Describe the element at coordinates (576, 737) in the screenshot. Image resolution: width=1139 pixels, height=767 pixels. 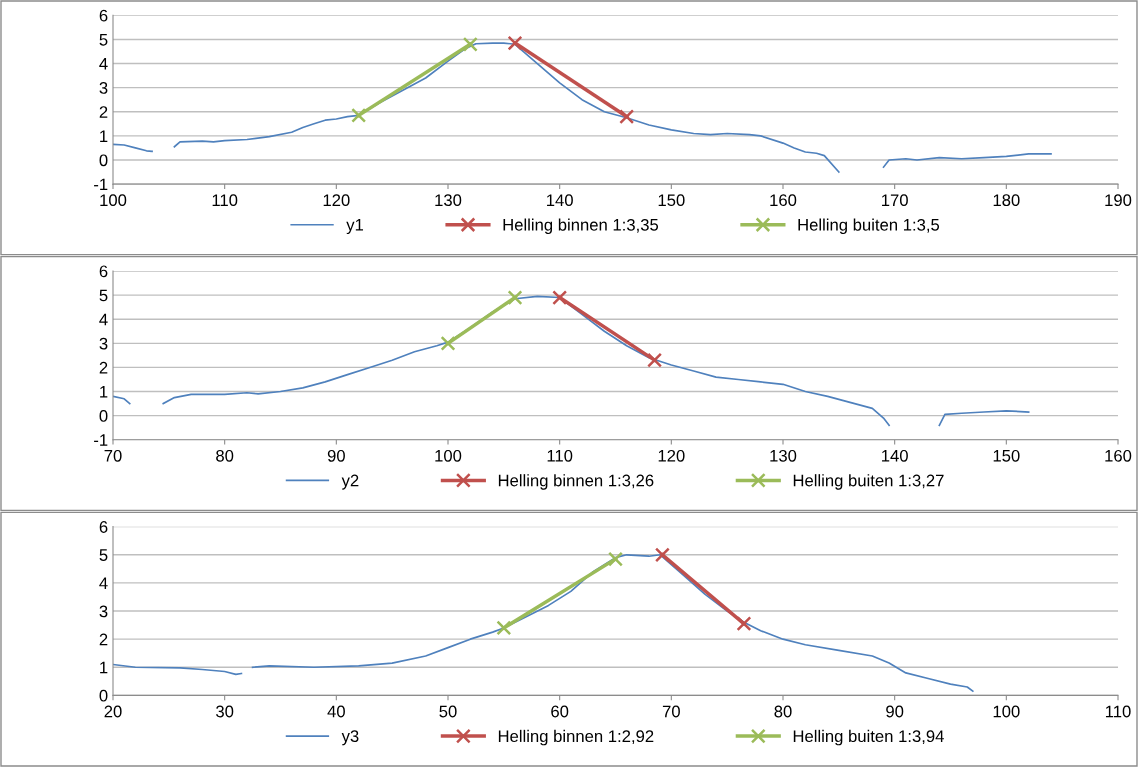
I see `legend-label: Helling binnen 1:2,92` at that location.